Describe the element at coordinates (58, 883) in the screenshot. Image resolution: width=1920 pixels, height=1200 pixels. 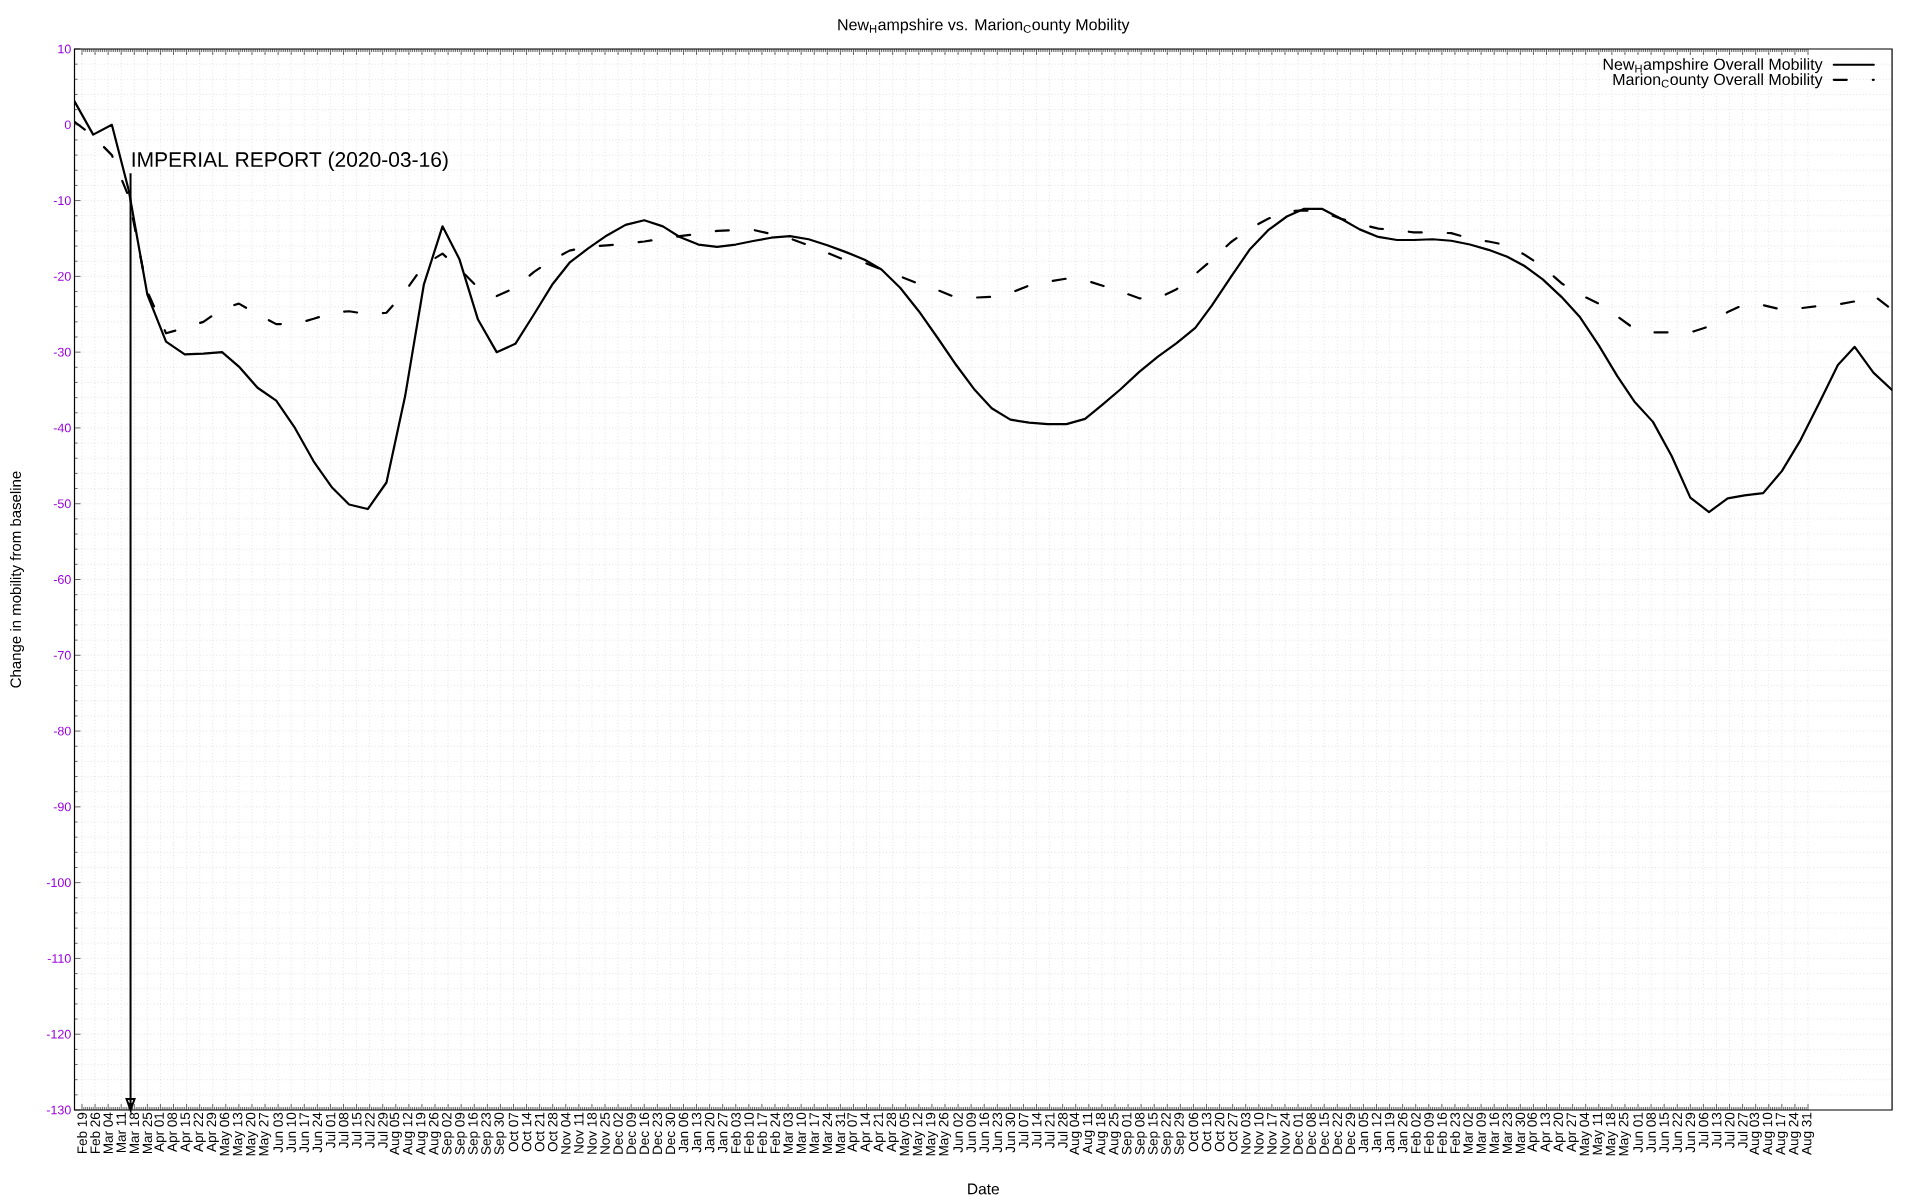
I see `y-tick-label: -100` at that location.